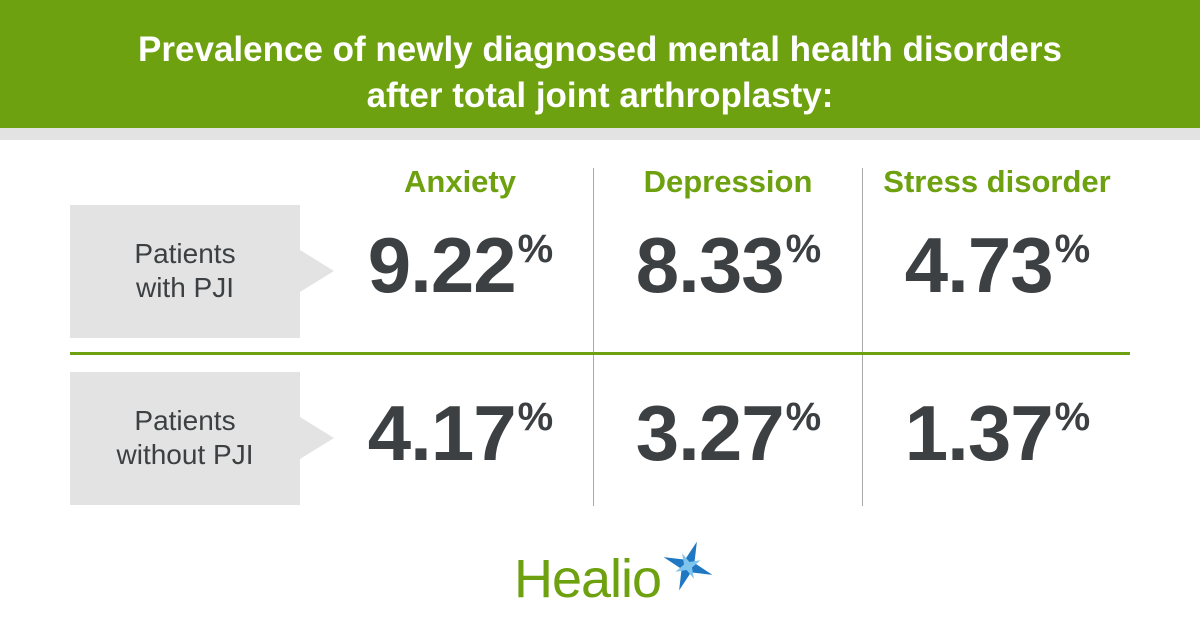 The height and width of the screenshot is (630, 1200). What do you see at coordinates (688, 566) in the screenshot?
I see `logo-star` at bounding box center [688, 566].